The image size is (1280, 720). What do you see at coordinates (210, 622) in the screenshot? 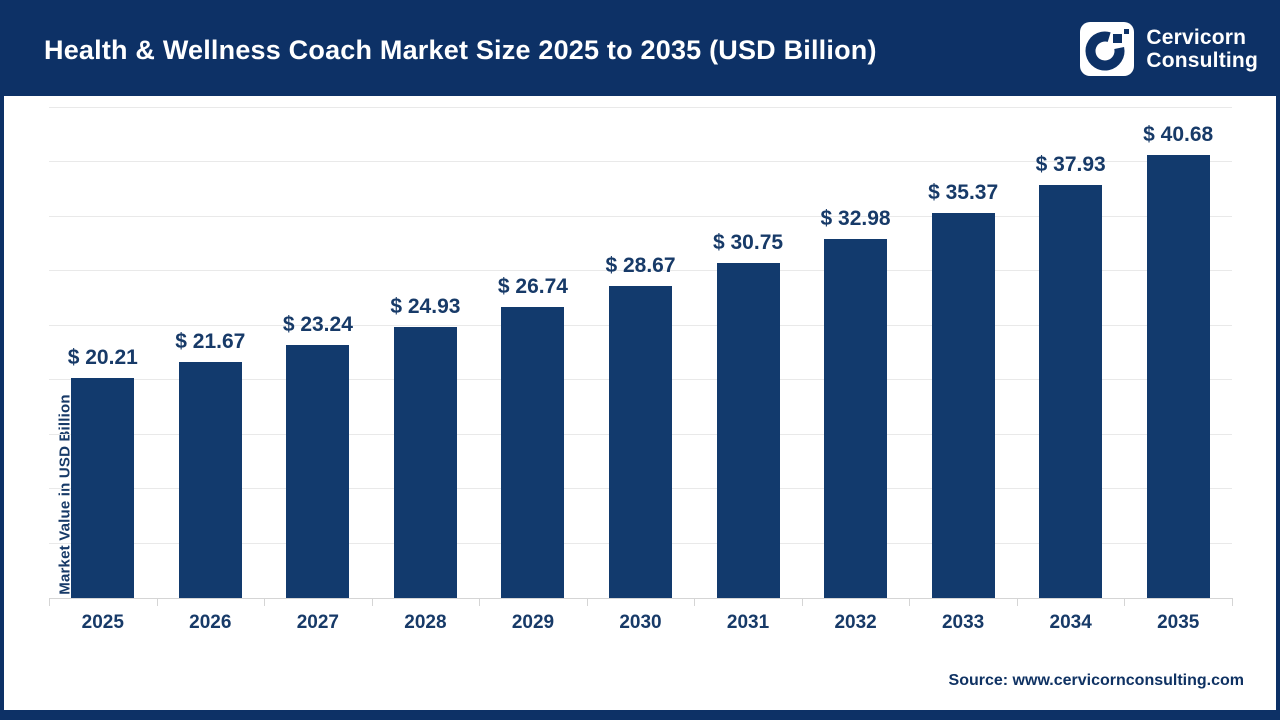
I see `x-axis-label: 2026` at bounding box center [210, 622].